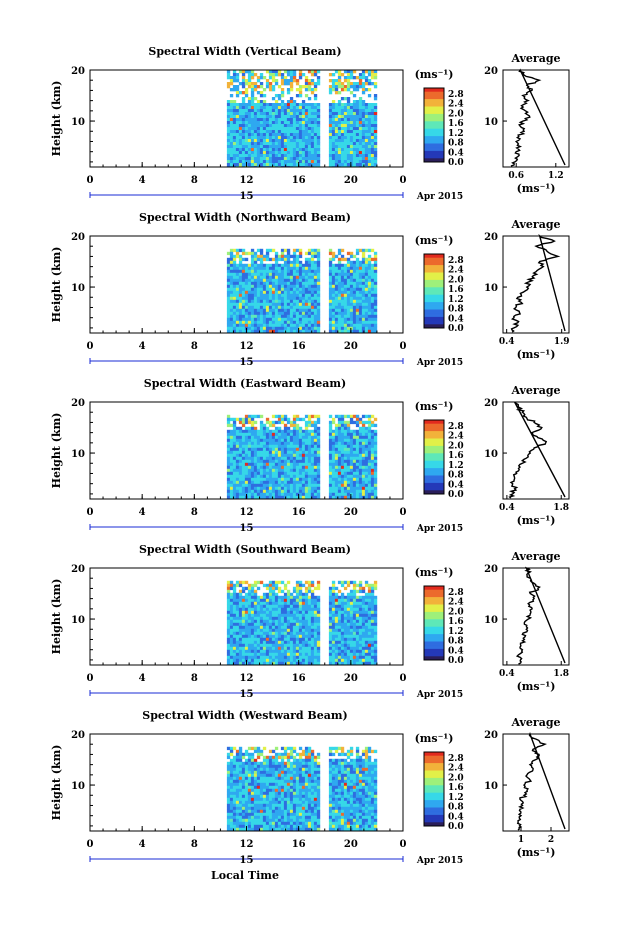 This screenshot has width=622, height=929. Describe the element at coordinates (456, 310) in the screenshot. I see `colorbar-tick-label: 0.8` at that location.